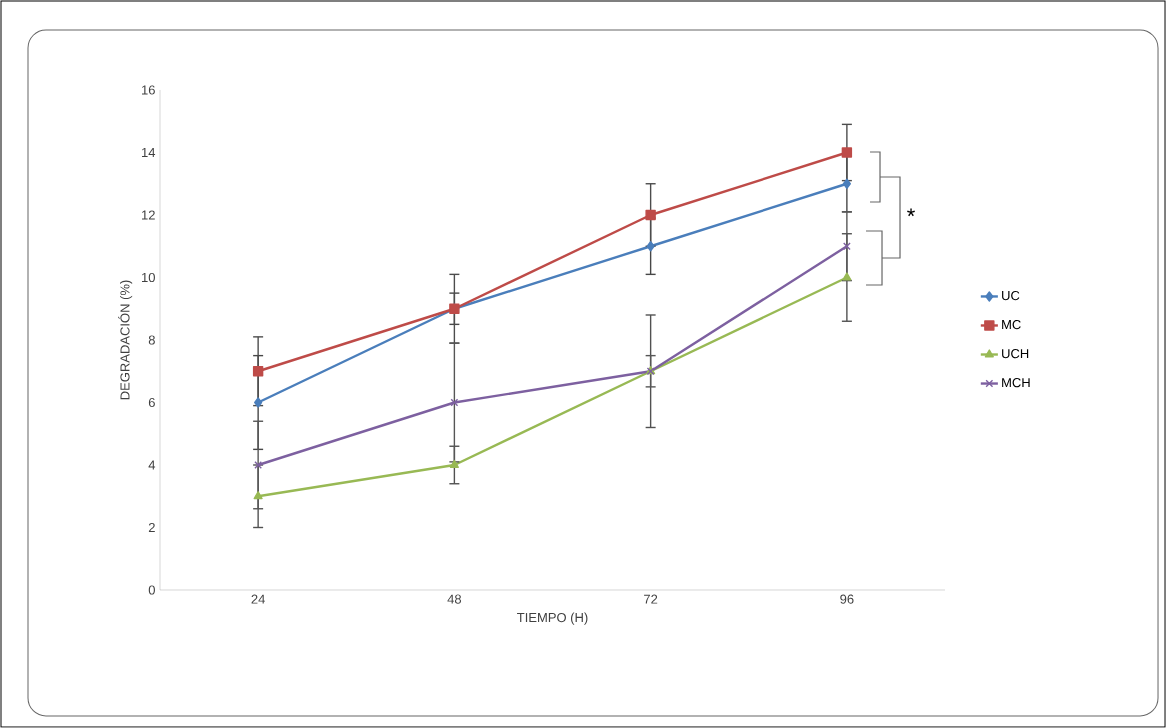  What do you see at coordinates (651, 599) in the screenshot?
I see `x-tick-label: 72` at bounding box center [651, 599].